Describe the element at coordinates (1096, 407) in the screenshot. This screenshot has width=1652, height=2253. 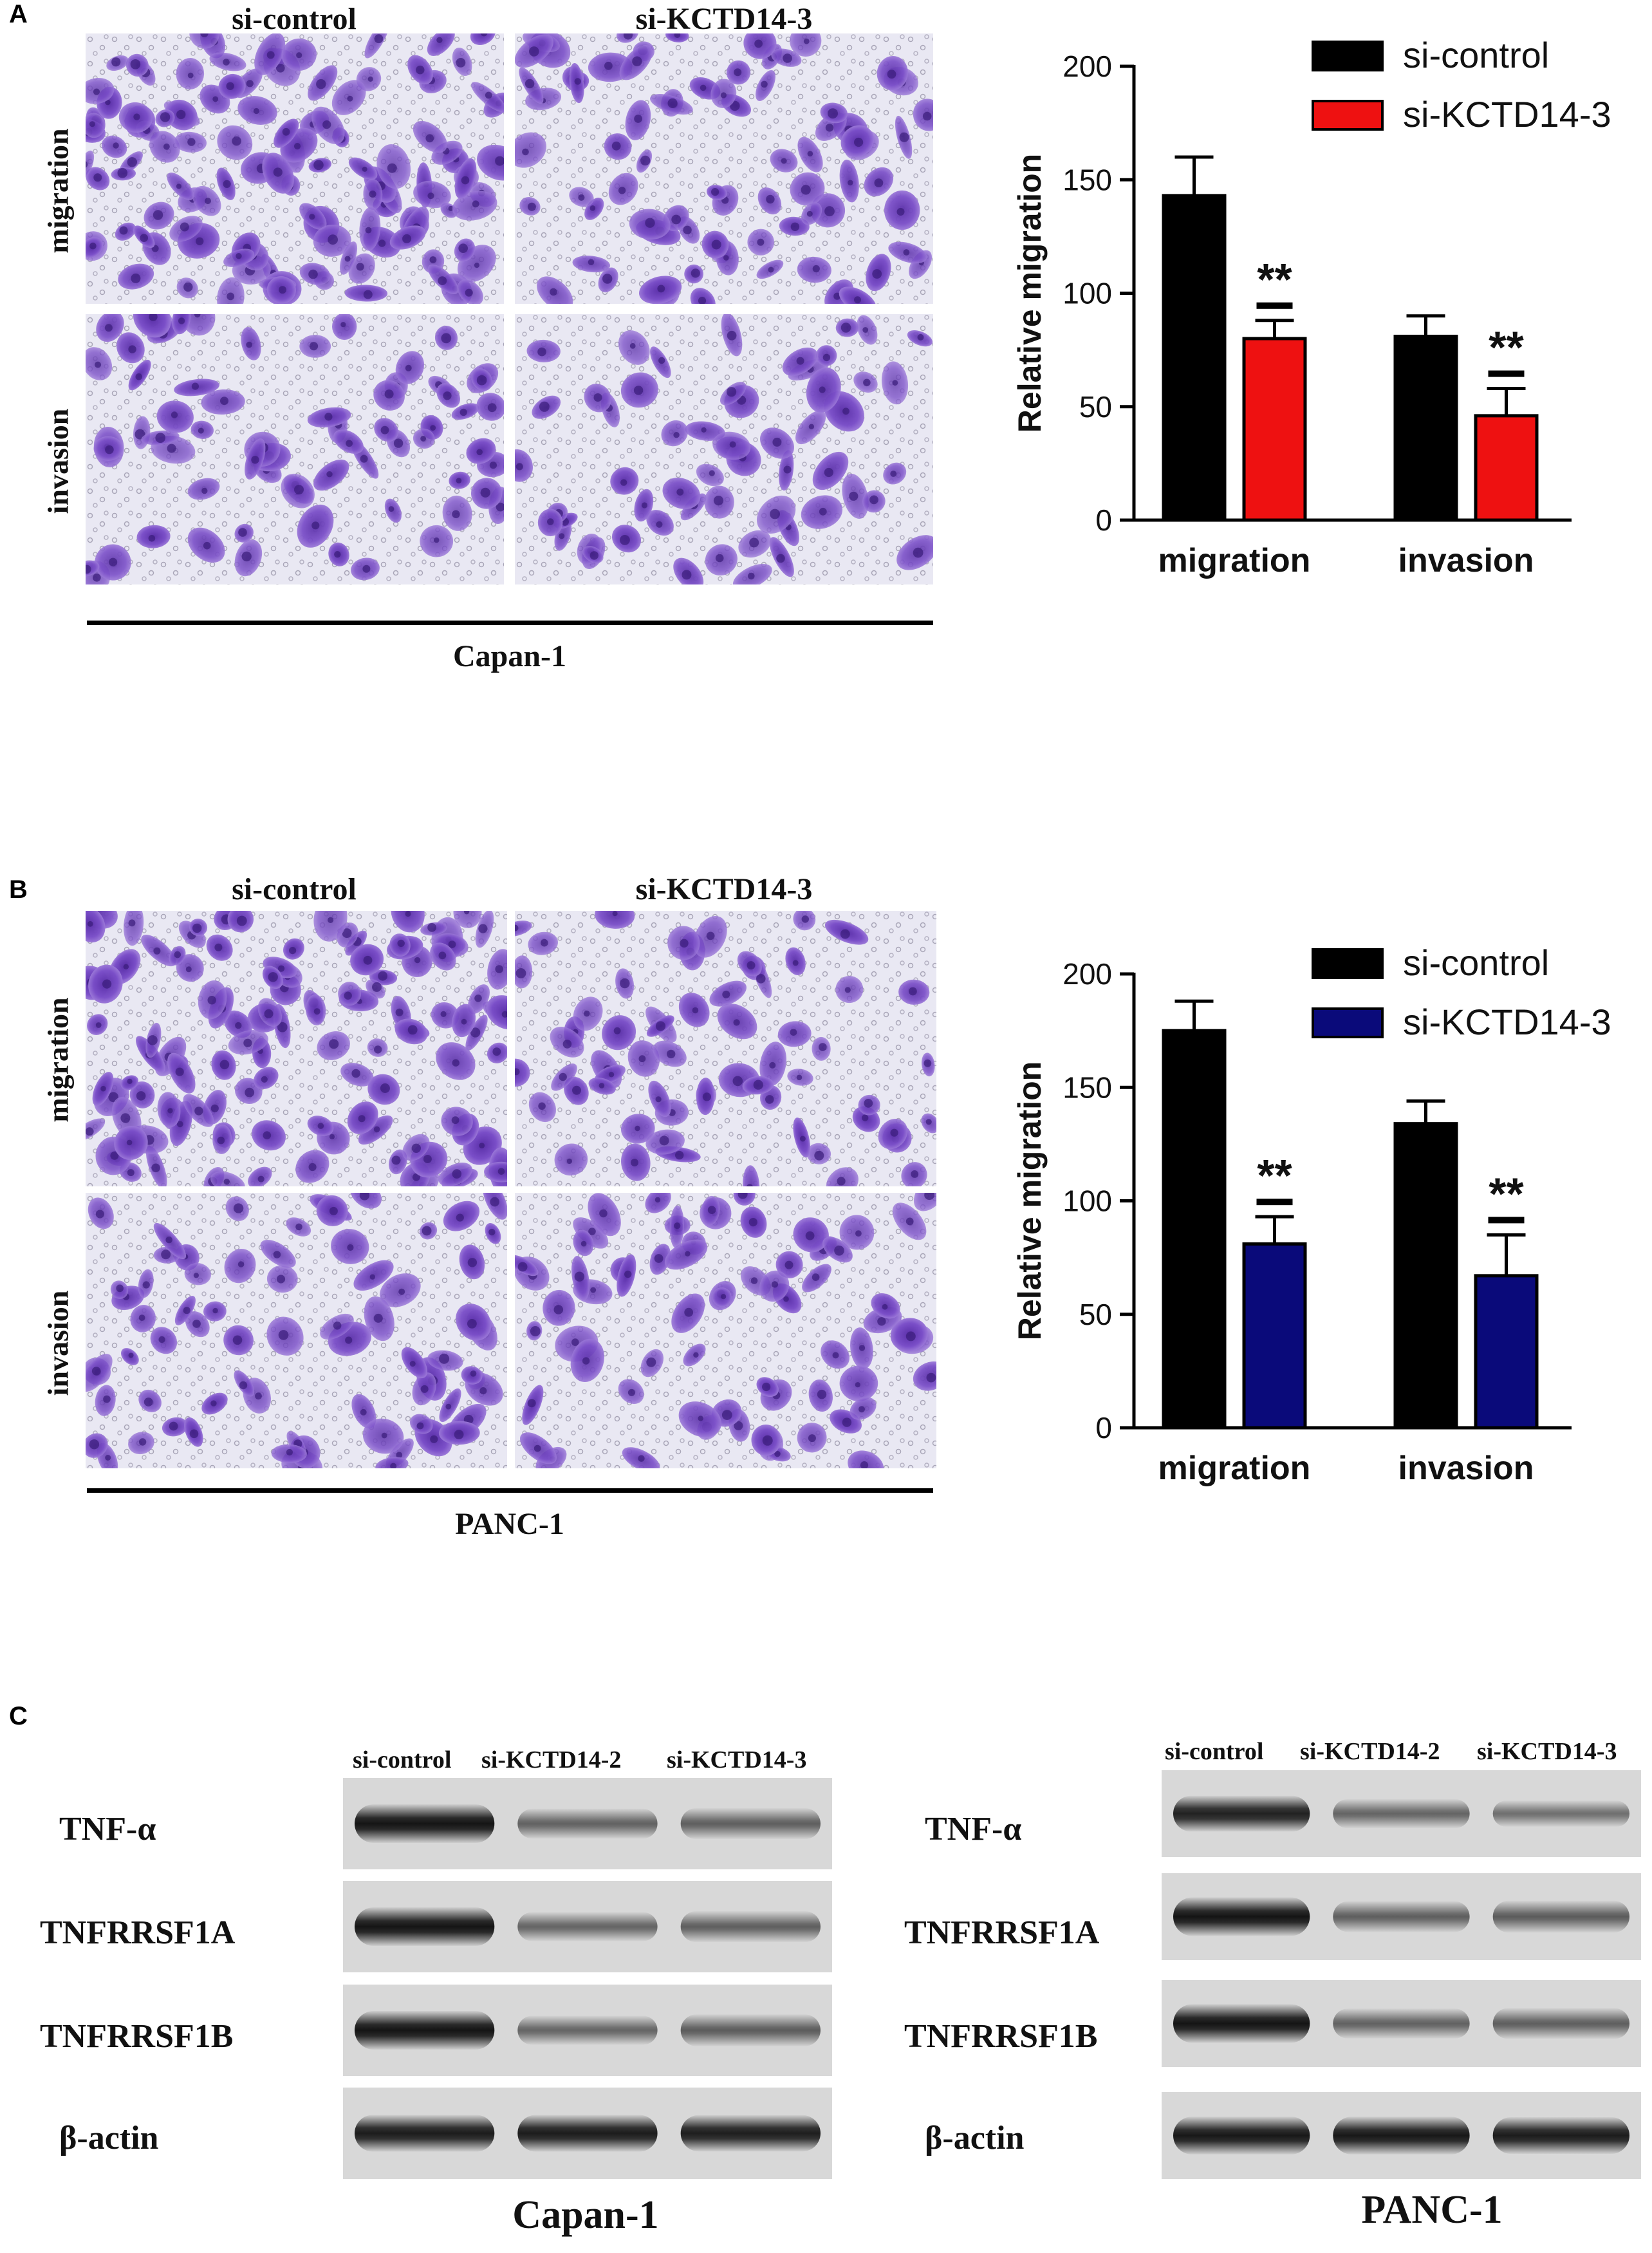
I see `y-tick-label: 50` at that location.